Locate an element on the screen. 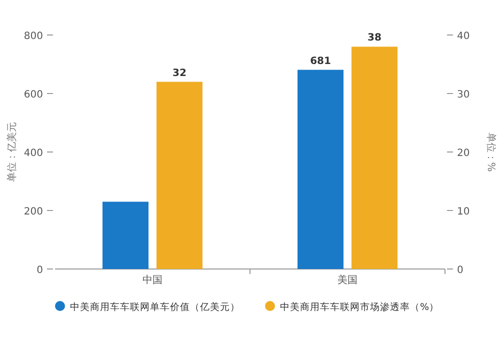  y2-tick-label: 40 is located at coordinates (463, 36).